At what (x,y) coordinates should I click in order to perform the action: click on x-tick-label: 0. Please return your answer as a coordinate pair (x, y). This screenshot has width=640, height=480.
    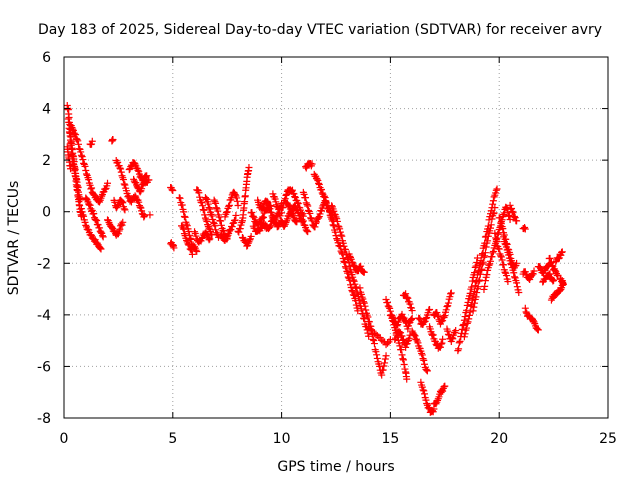
    Looking at the image, I should click on (64, 439).